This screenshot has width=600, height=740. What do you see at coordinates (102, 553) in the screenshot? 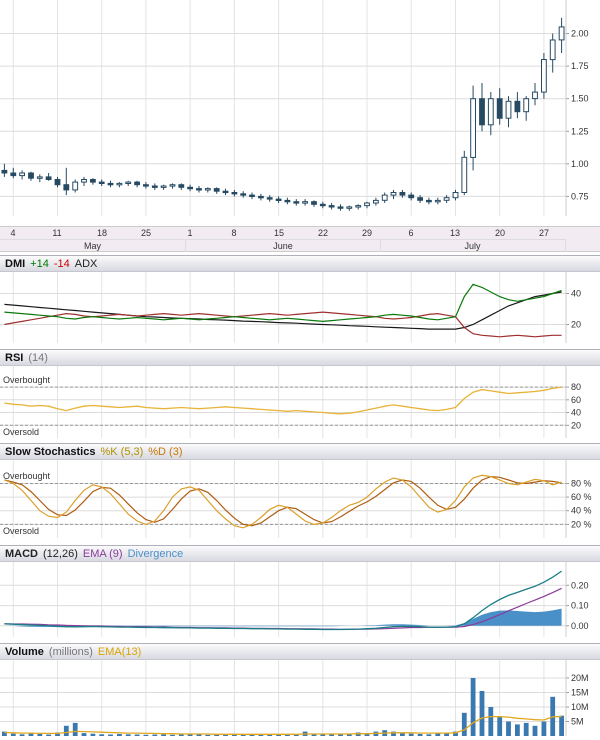
I see `macd-ema-label: EMA (9)` at bounding box center [102, 553].